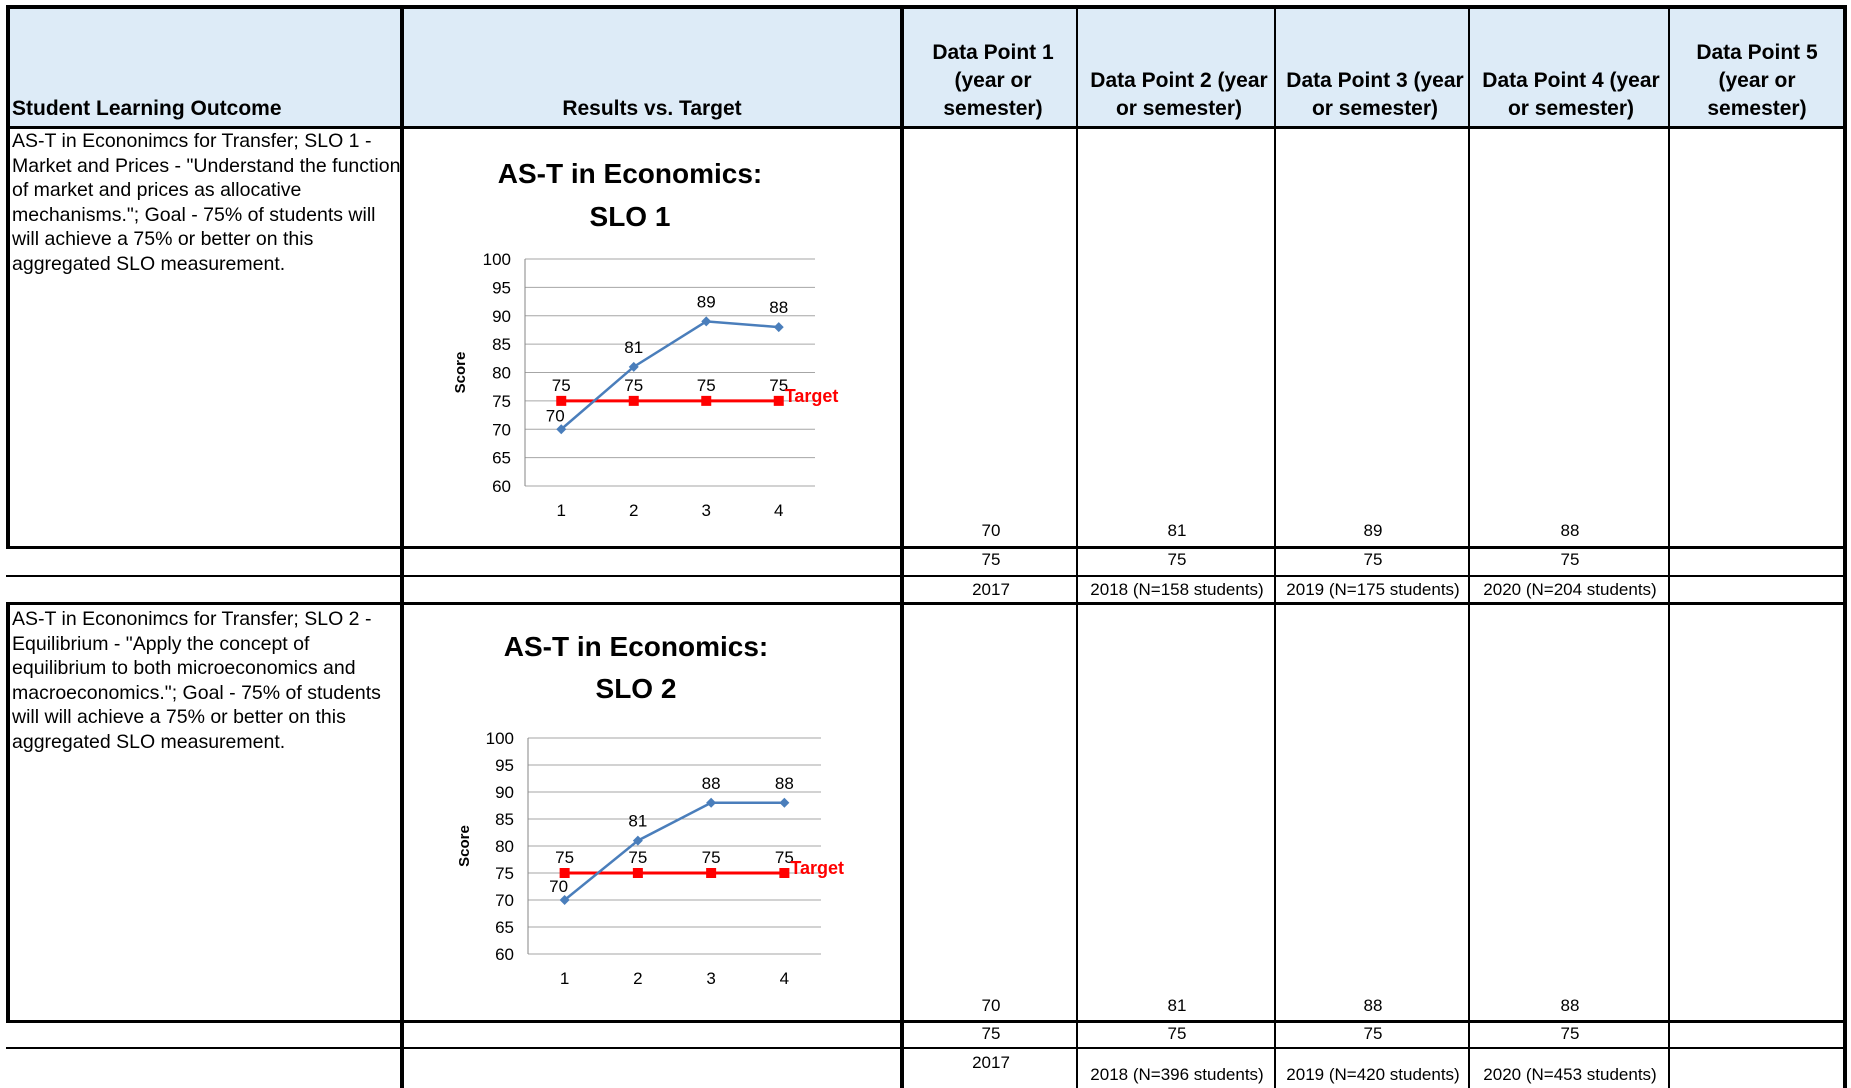 The image size is (1851, 1088). What do you see at coordinates (1570, 1074) in the screenshot?
I see `slo2-period-dp4: 2020 (N=453 students)` at bounding box center [1570, 1074].